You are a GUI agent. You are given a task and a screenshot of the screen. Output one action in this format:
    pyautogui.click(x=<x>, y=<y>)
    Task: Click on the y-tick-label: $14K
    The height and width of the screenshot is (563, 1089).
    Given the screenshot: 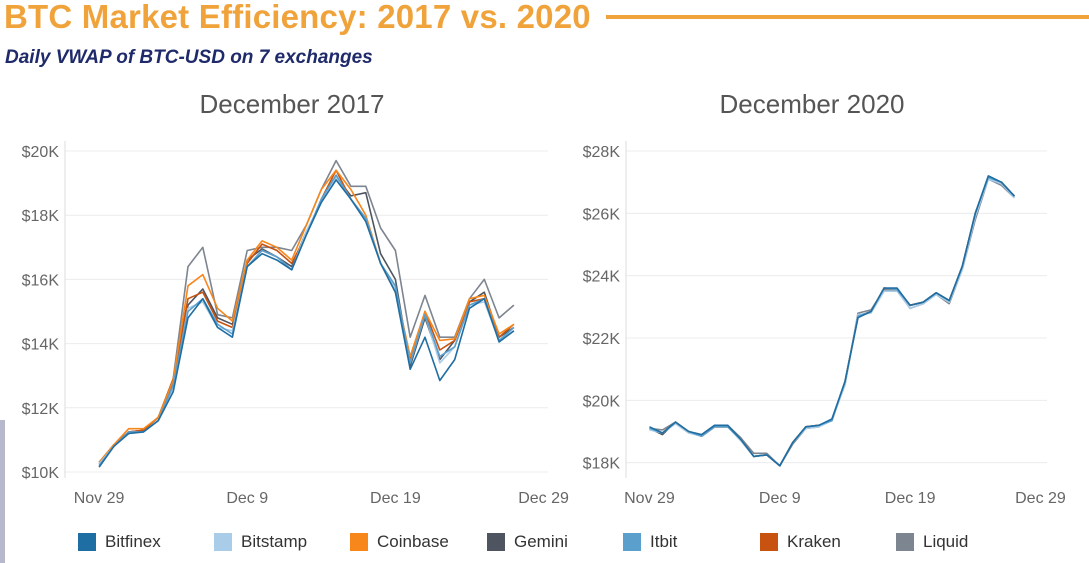 What is the action you would take?
    pyautogui.click(x=41, y=345)
    